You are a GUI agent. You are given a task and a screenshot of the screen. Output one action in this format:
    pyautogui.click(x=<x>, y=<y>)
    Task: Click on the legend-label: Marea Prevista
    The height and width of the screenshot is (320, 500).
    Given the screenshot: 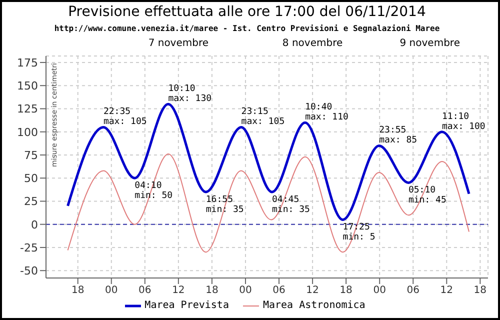 What is the action you would take?
    pyautogui.click(x=186, y=305)
    